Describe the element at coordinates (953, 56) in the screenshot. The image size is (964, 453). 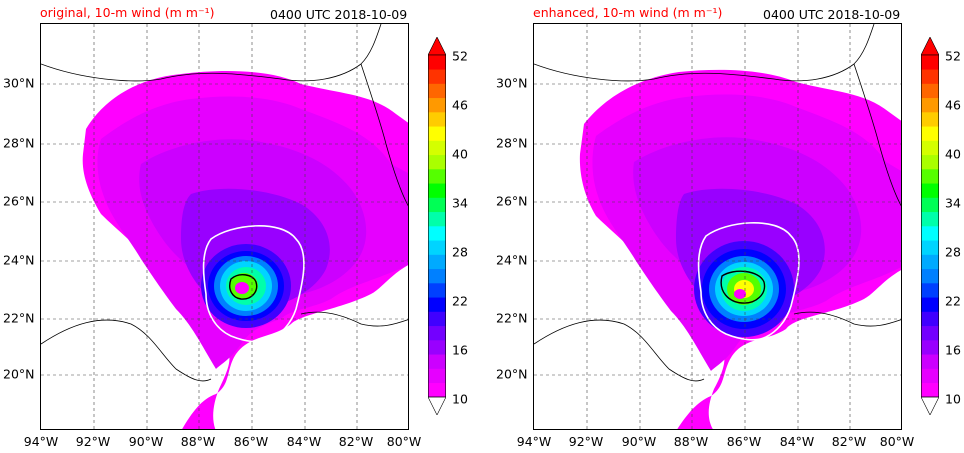
I see `colorbar-tick-label: 52` at that location.